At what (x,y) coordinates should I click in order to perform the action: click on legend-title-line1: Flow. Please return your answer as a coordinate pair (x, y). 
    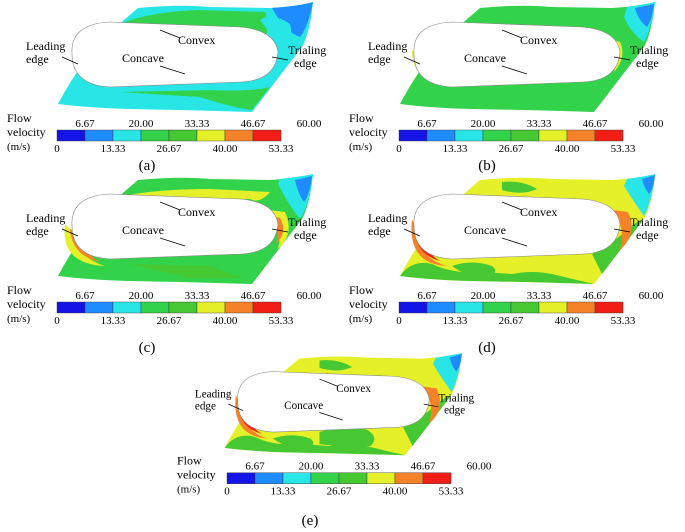
    Looking at the image, I should click on (361, 290).